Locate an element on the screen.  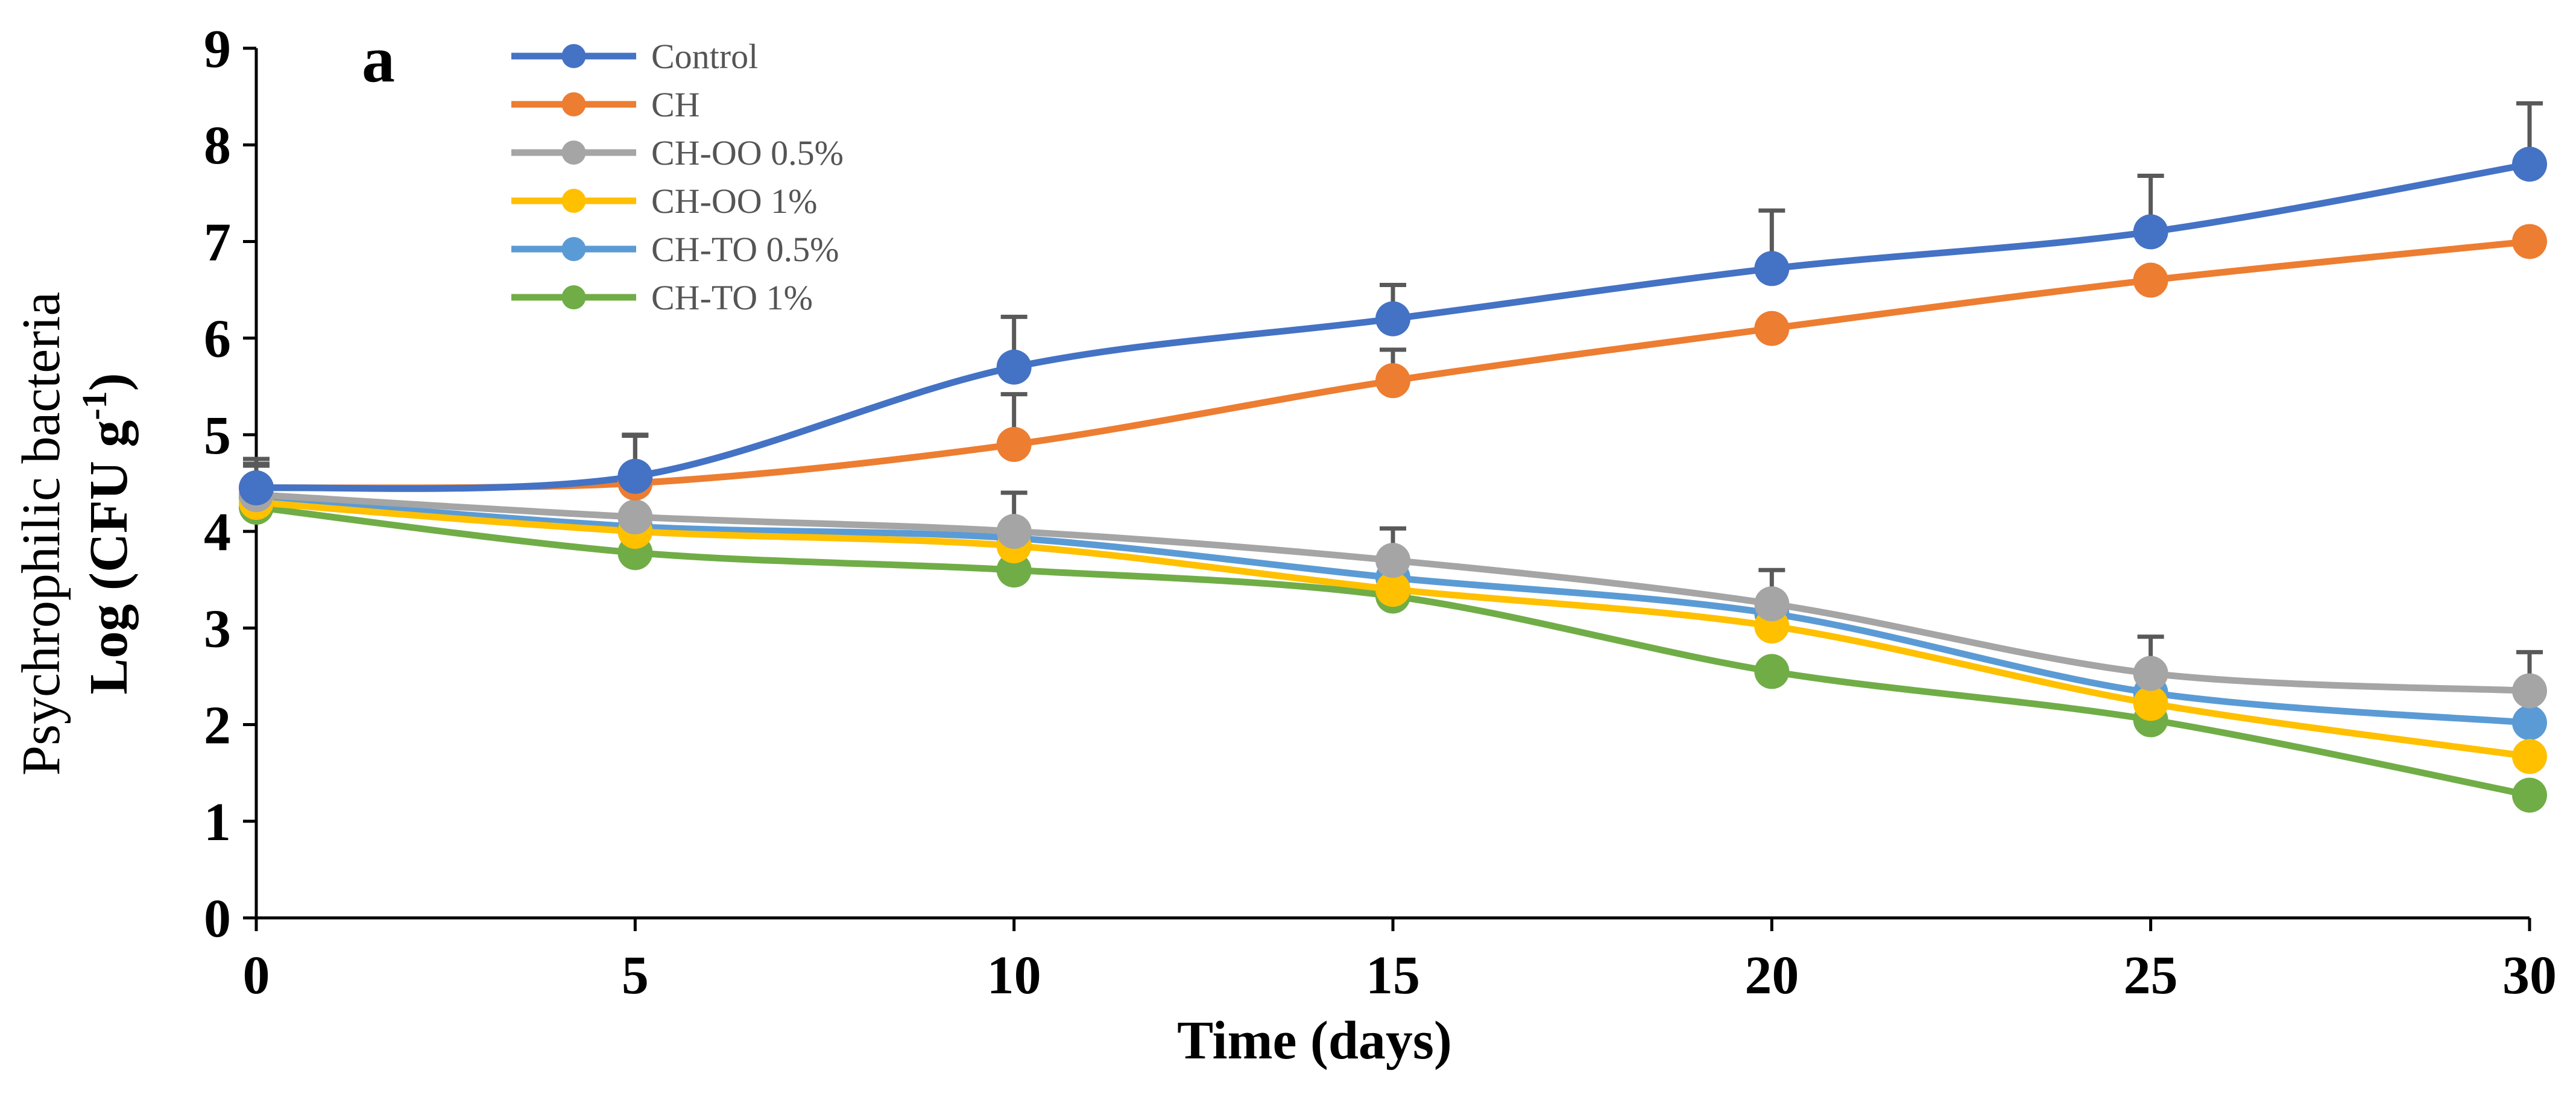
y-tick-label-3: 3 is located at coordinates (217, 629).